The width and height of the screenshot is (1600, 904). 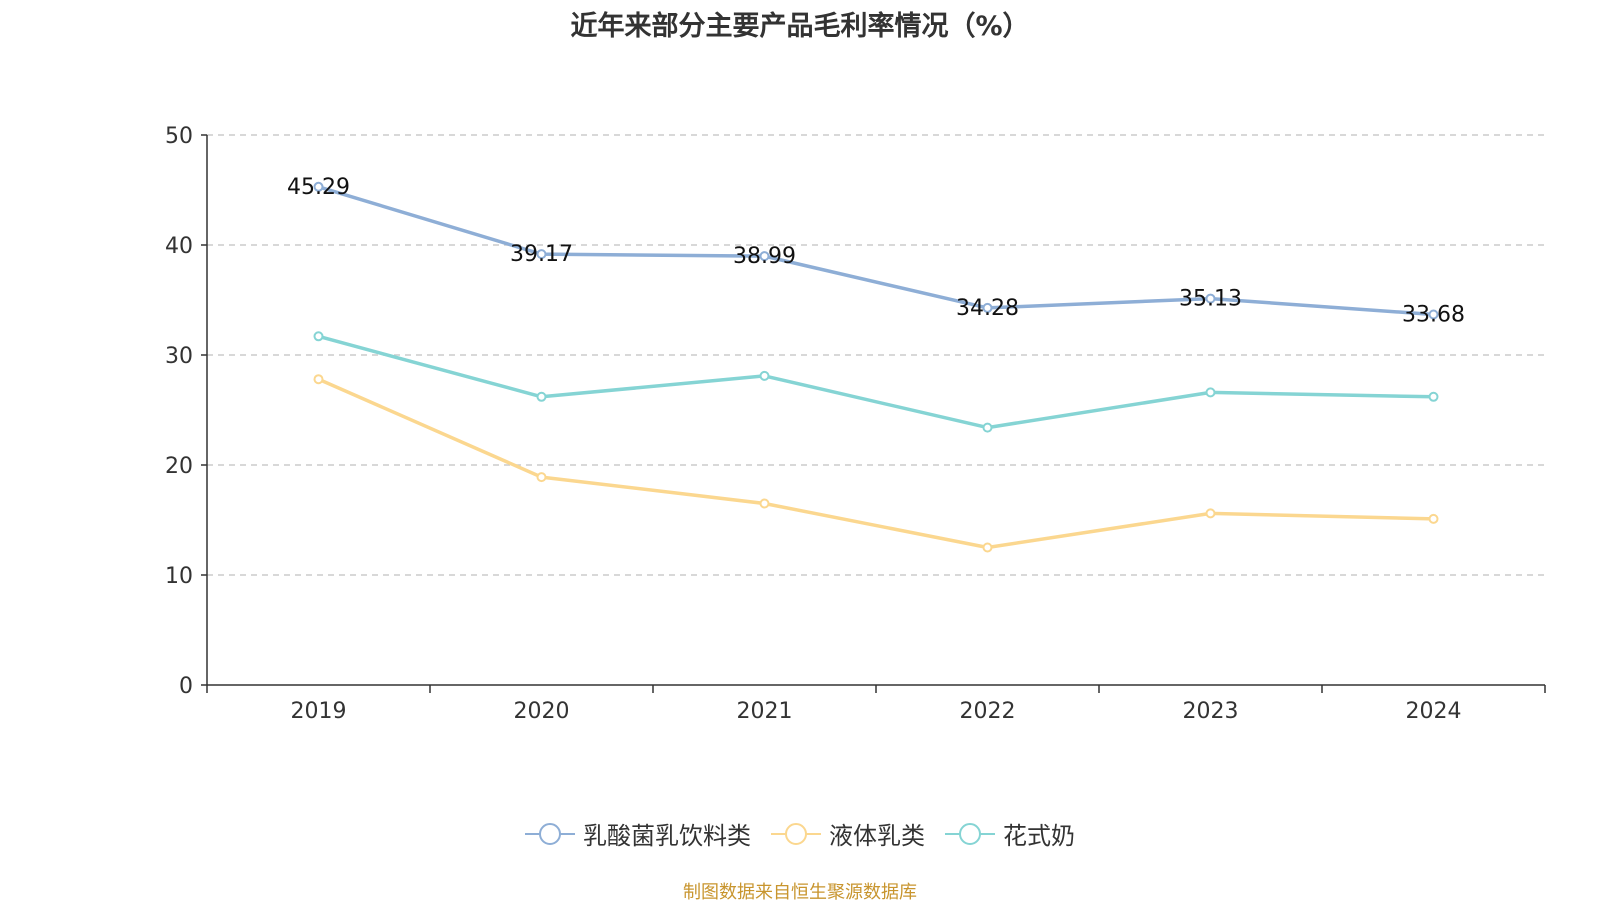 What do you see at coordinates (1039, 836) in the screenshot?
I see `legend-label: 花式奶` at bounding box center [1039, 836].